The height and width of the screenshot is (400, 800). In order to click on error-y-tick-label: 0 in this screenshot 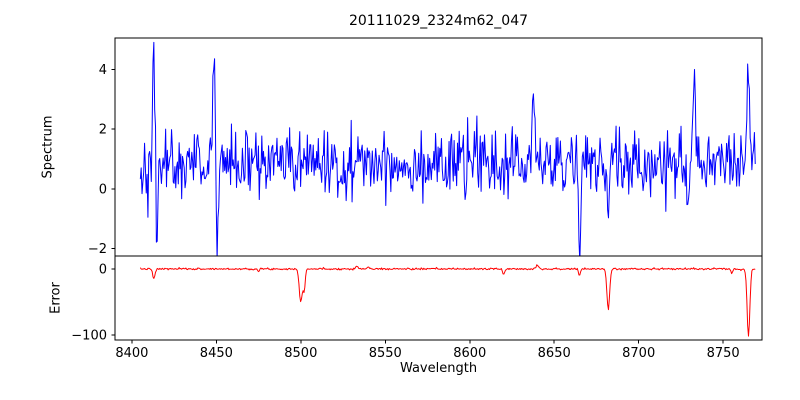, I will do `click(103, 270)`.